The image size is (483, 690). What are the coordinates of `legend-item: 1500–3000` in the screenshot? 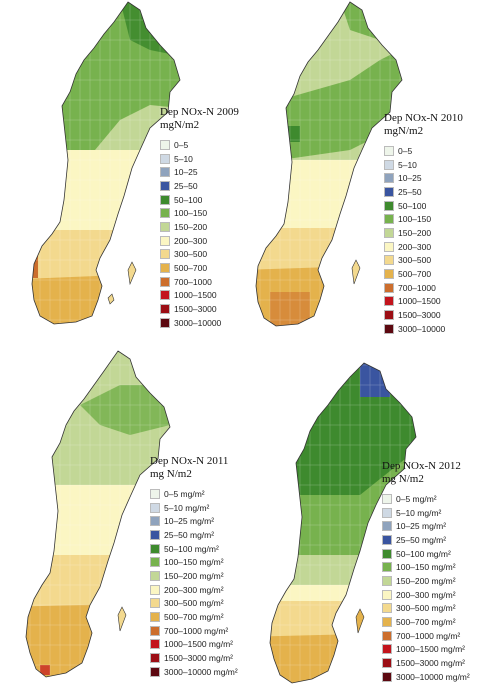 It's located at (423, 315).